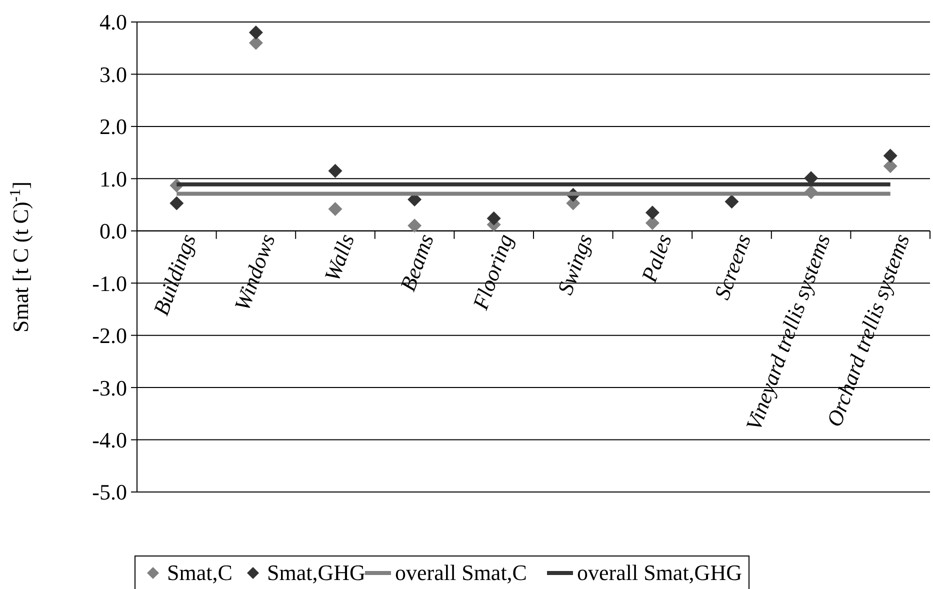  Describe the element at coordinates (113, 74) in the screenshot. I see `y-tick-label: 3.0` at that location.